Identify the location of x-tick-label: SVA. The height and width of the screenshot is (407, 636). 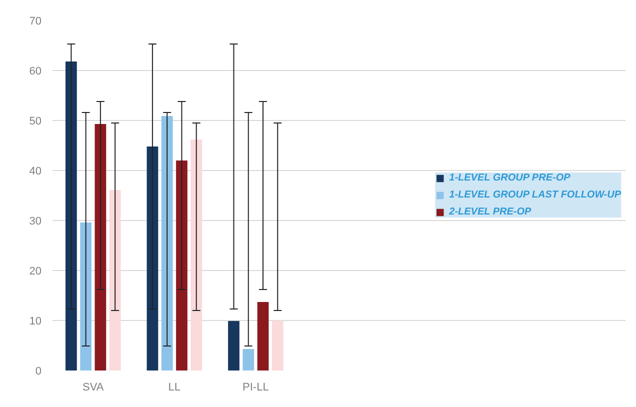
(93, 388).